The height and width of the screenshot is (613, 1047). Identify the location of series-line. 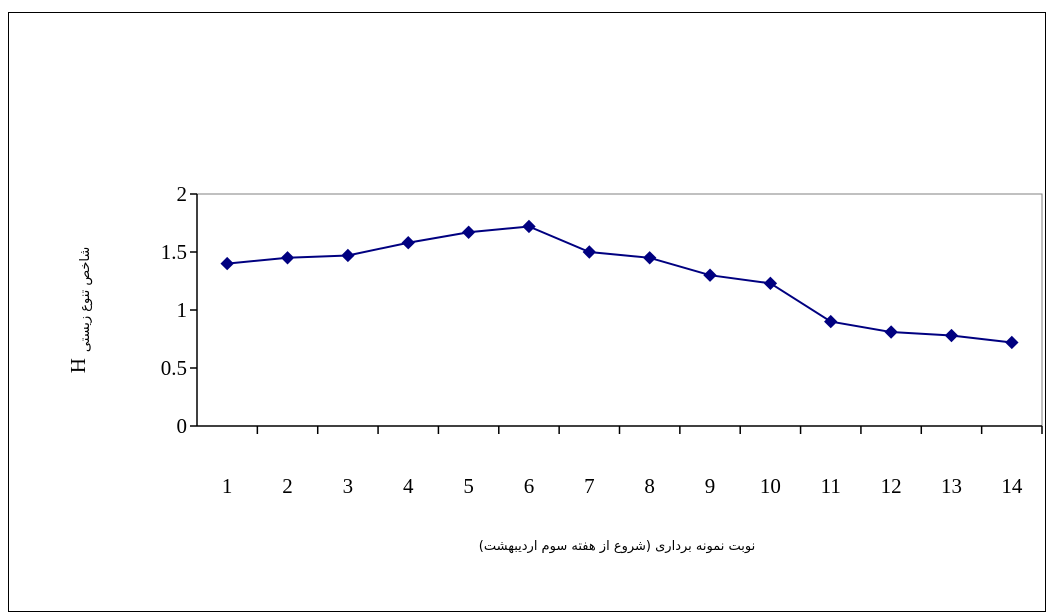
(619, 284).